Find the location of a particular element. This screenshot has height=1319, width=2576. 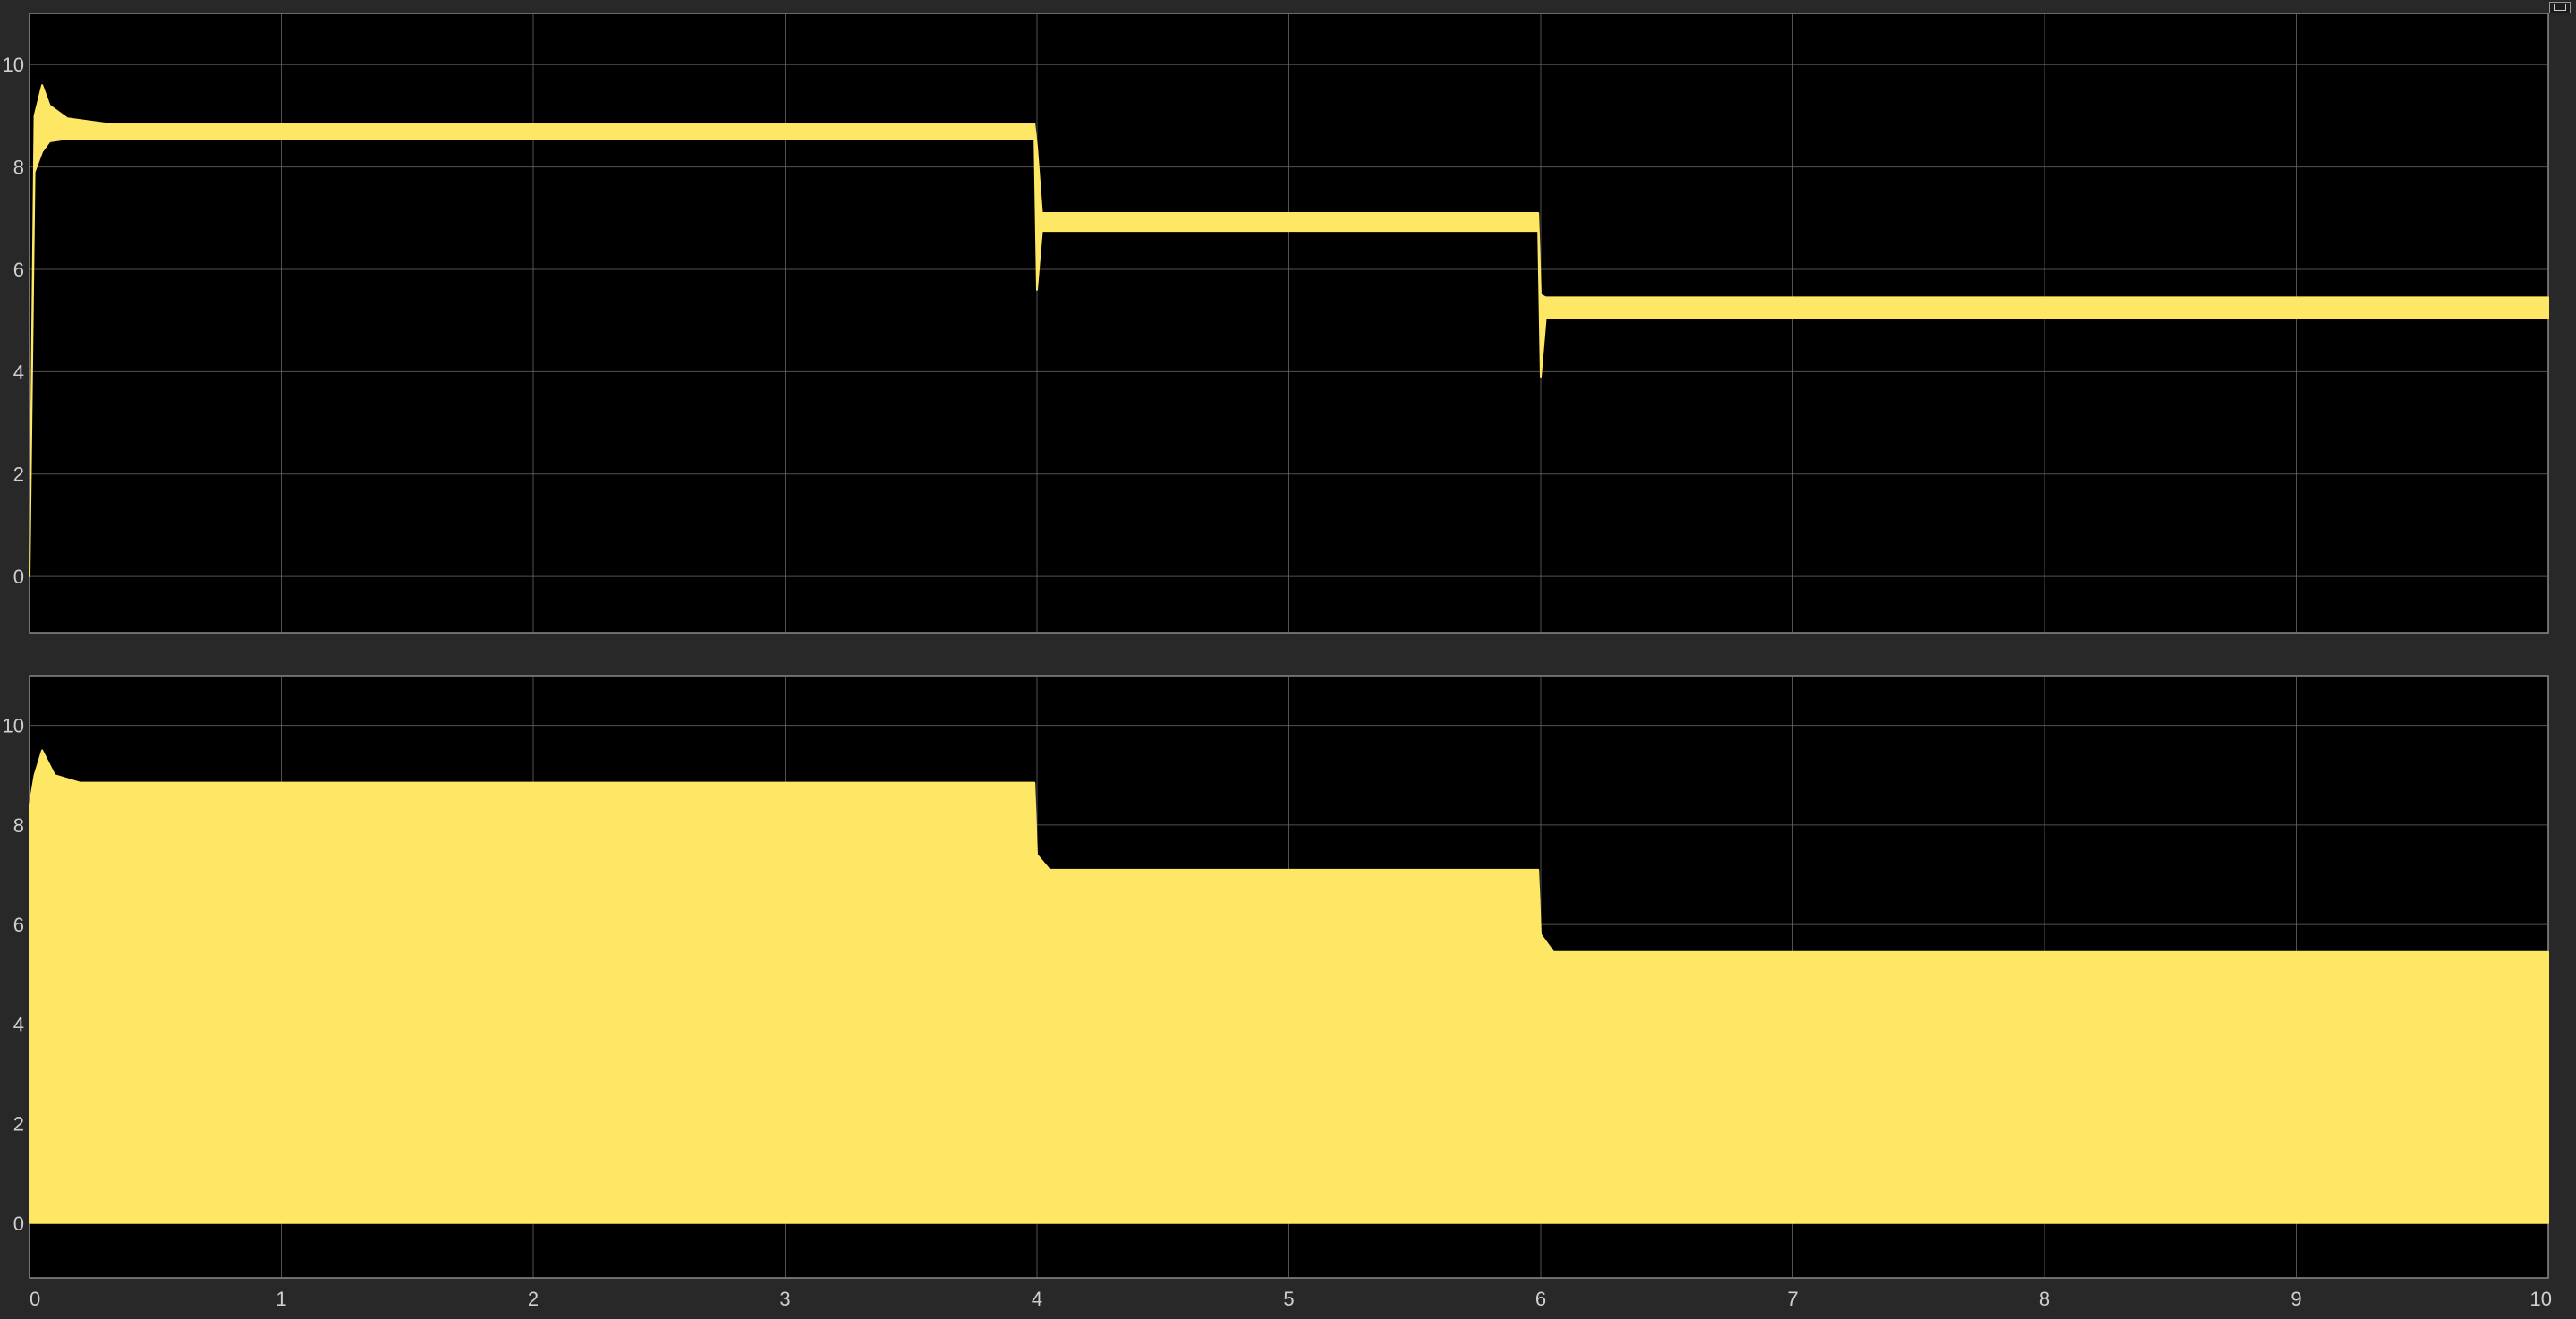

x-tick-label: 9 is located at coordinates (2296, 1299).